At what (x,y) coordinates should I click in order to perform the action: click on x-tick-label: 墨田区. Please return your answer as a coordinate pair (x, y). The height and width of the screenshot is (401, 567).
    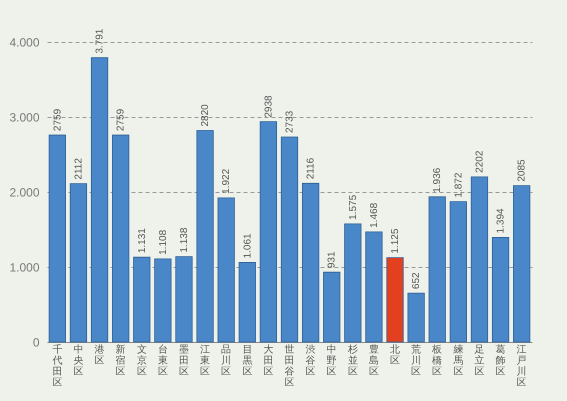
    Looking at the image, I should click on (183, 361).